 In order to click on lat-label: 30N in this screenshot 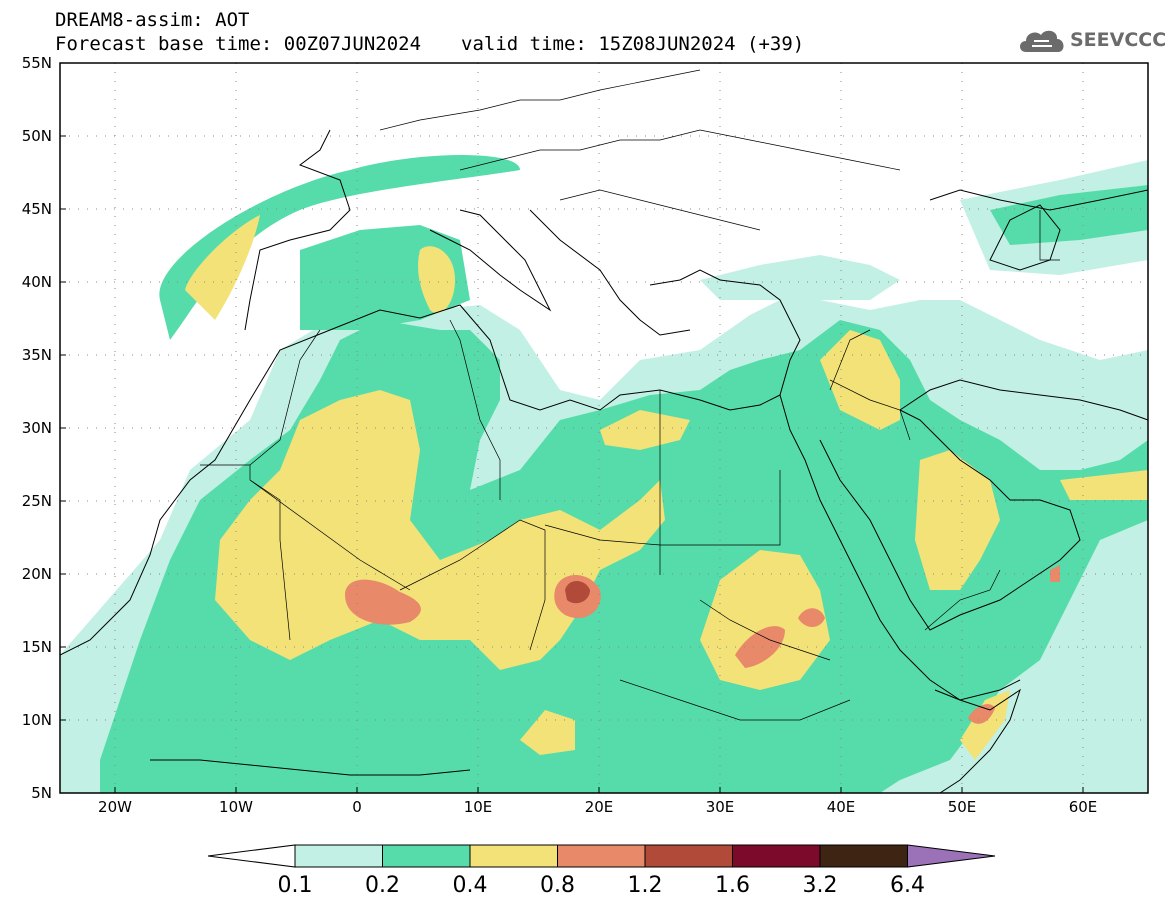, I will do `click(36, 428)`.